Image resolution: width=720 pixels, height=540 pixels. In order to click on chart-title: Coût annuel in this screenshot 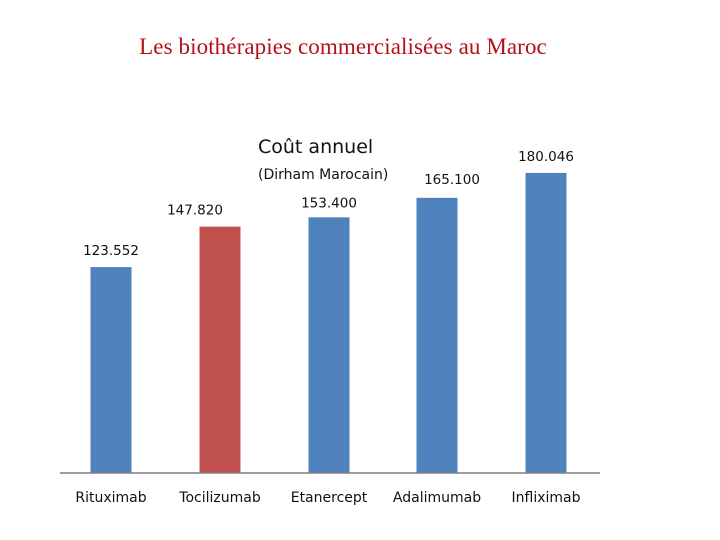, I will do `click(316, 147)`.